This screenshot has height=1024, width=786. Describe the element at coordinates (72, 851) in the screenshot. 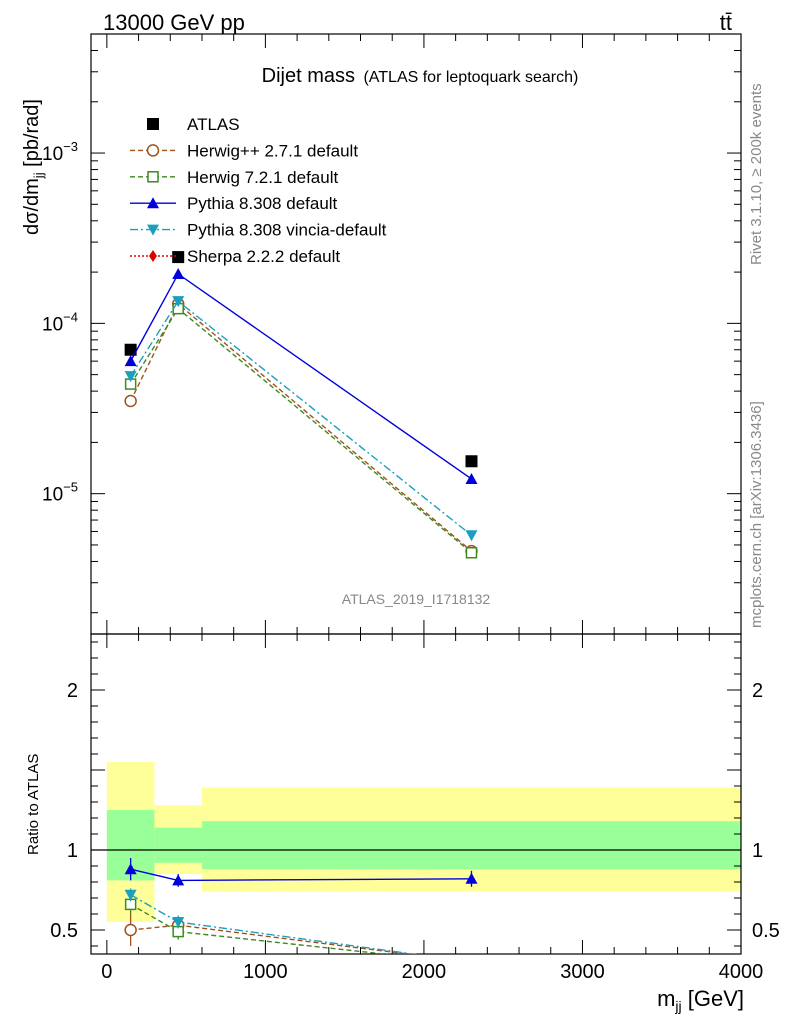

I see `ratio-y-tick-label-left: 1` at that location.